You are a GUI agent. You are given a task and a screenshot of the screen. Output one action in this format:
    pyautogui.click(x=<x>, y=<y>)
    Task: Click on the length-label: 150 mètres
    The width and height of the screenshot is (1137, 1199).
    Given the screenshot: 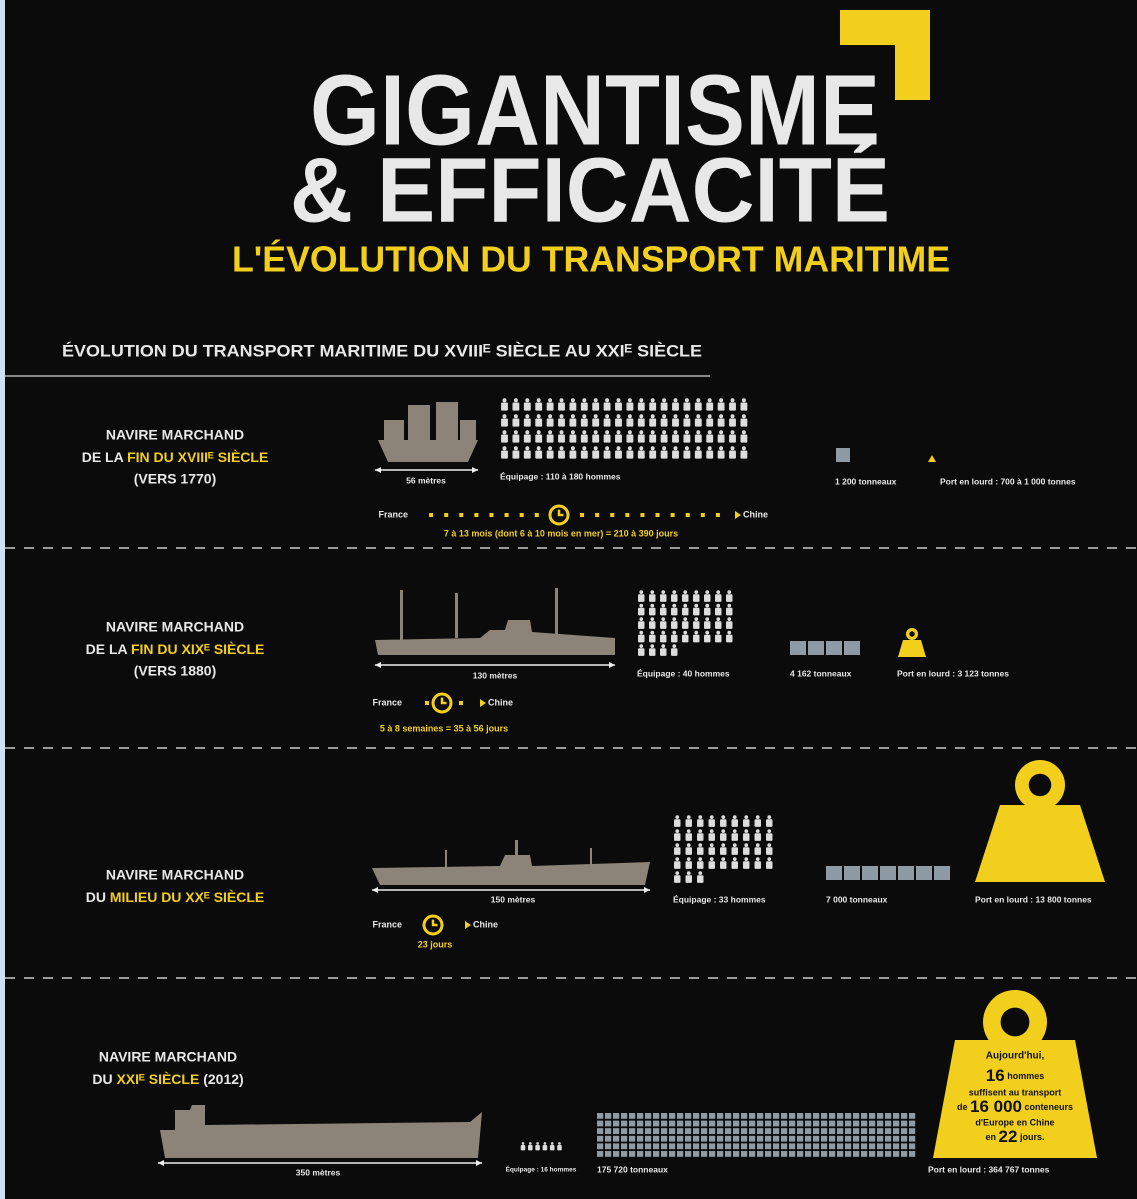 What is the action you would take?
    pyautogui.click(x=513, y=899)
    